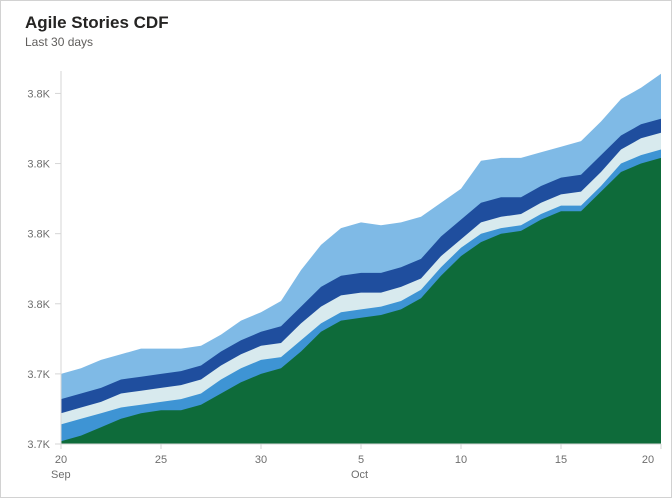  What do you see at coordinates (361, 460) in the screenshot?
I see `x-tick-label: 5` at bounding box center [361, 460].